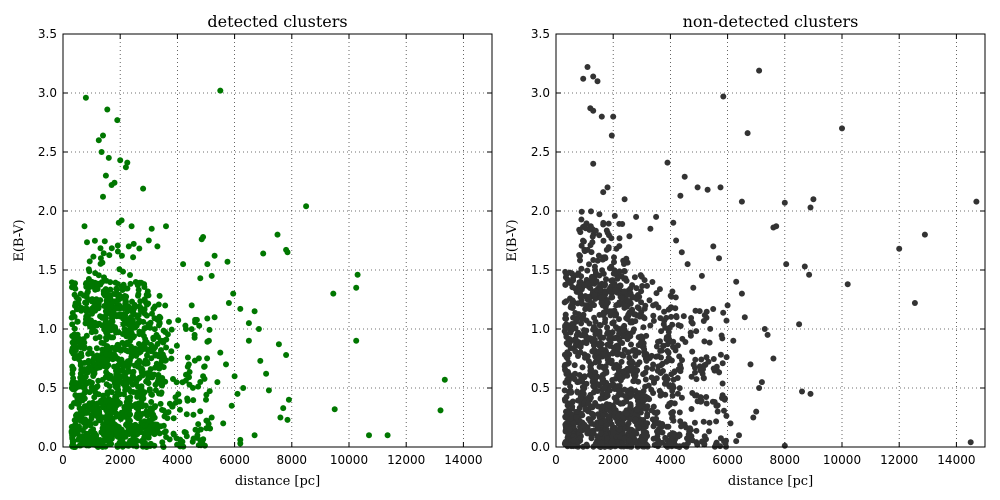  Describe the element at coordinates (771, 21) in the screenshot. I see `chart-title: non-detected clusters` at that location.